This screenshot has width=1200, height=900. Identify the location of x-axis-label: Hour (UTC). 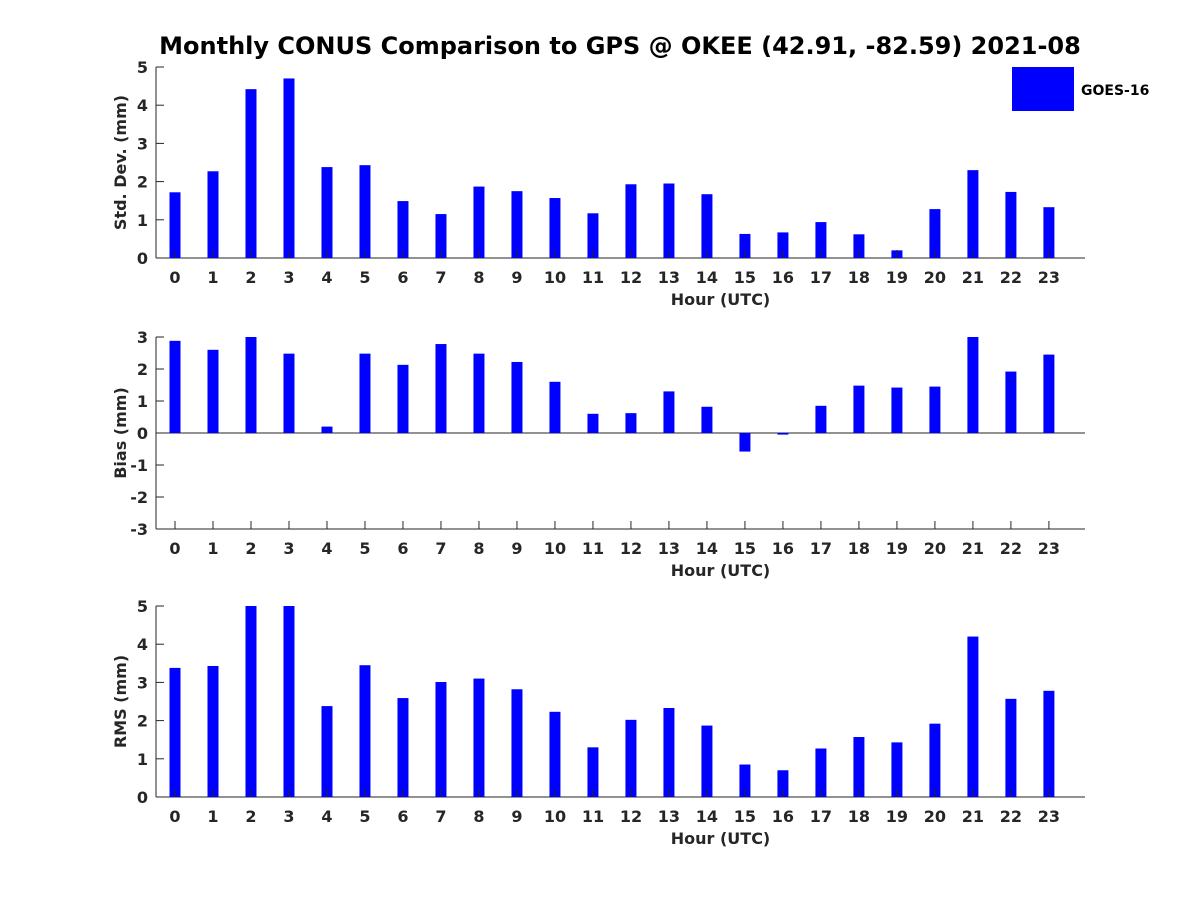
(721, 838).